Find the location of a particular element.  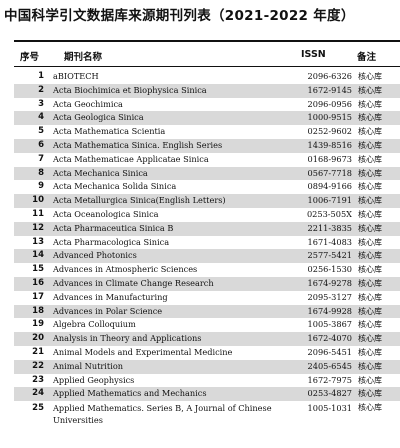

header-note: 备注 is located at coordinates (367, 57).